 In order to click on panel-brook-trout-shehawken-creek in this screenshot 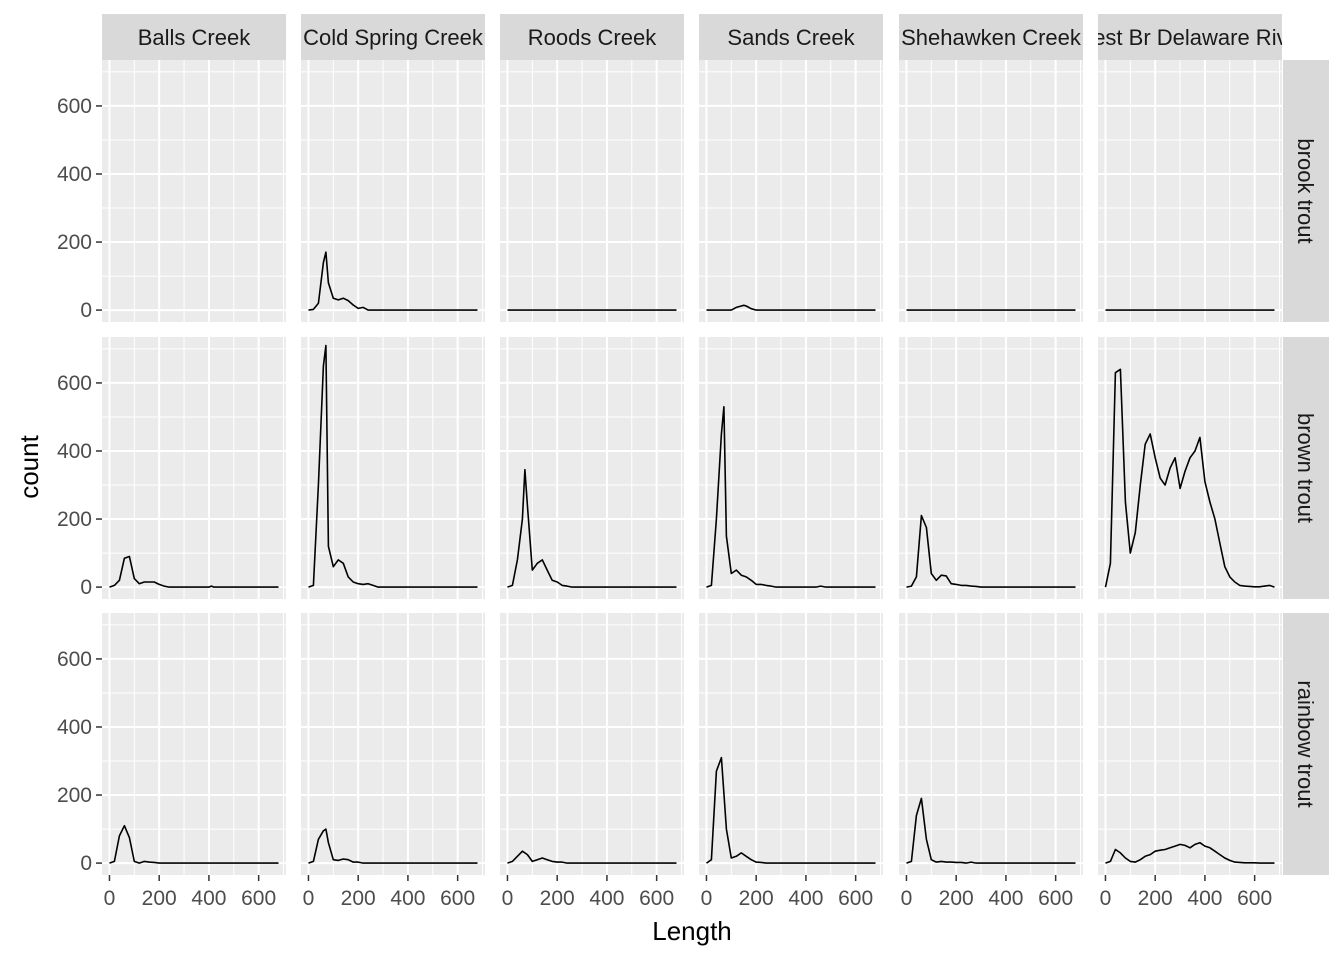, I will do `click(991, 191)`.